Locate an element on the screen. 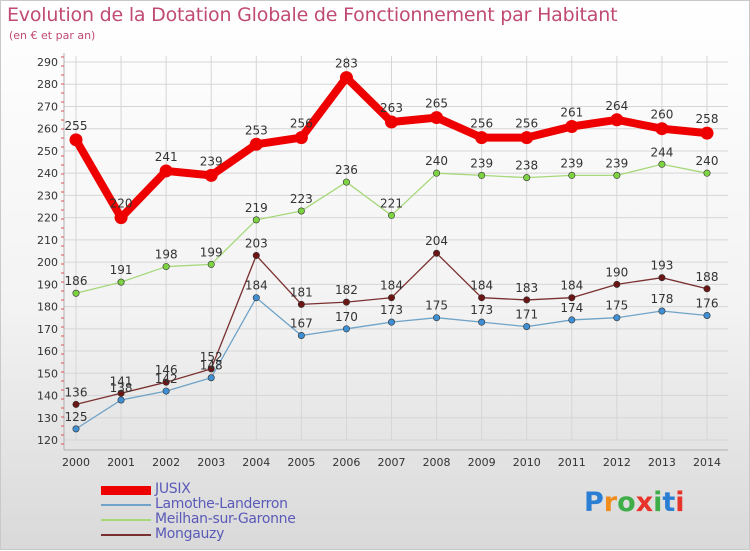 This screenshot has height=551, width=750. data-label: 186 is located at coordinates (76, 281).